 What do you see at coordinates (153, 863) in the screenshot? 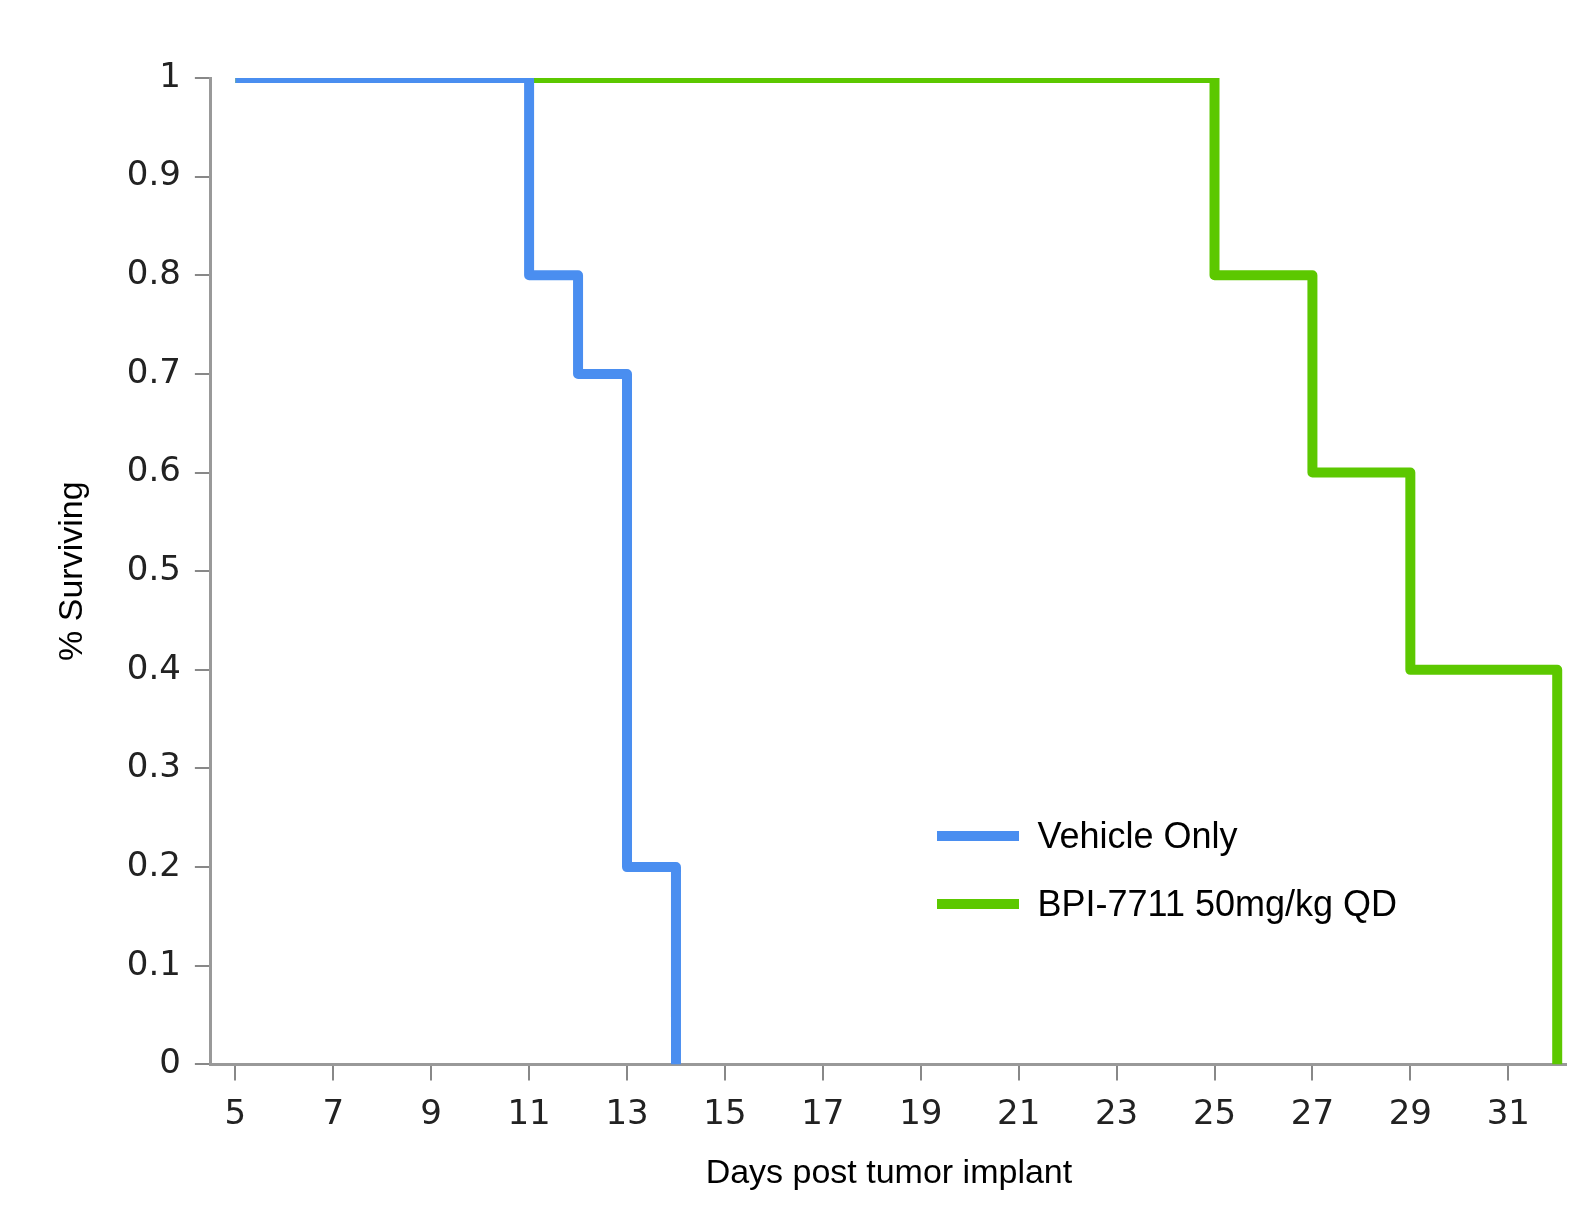
I see `y-tick-label: 0.2` at bounding box center [153, 863].